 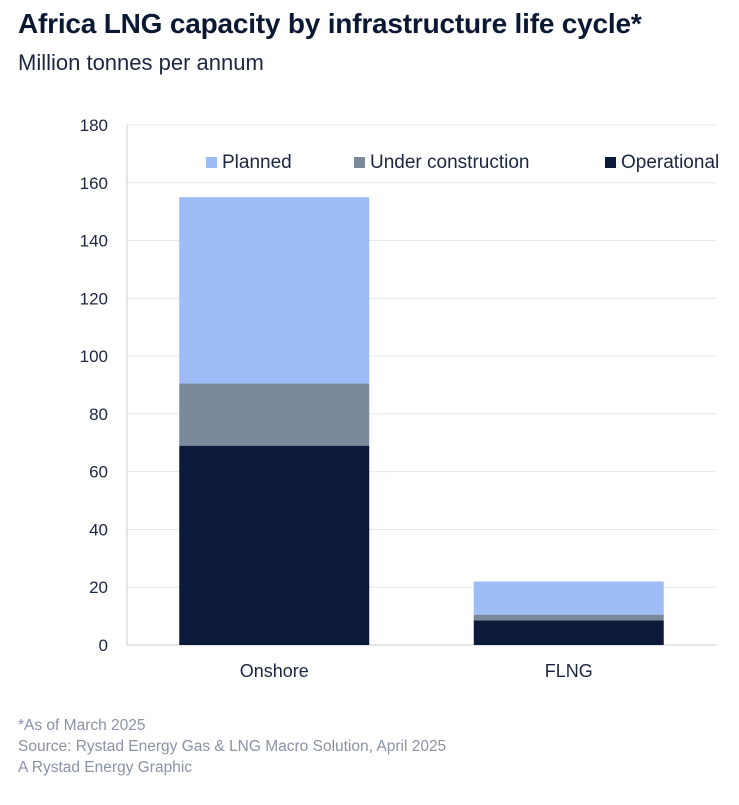 I want to click on y-tick-label: 20, so click(x=98, y=587).